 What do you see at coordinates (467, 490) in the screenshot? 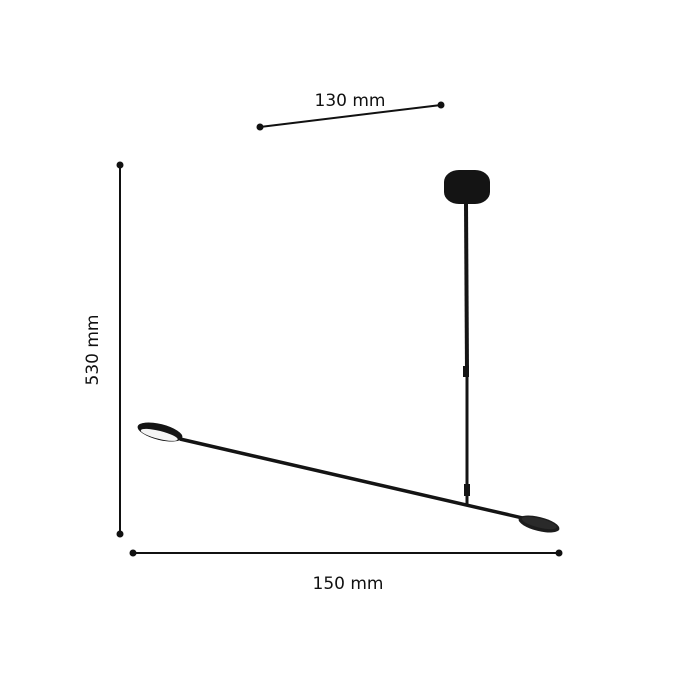
I see `rod-connector` at bounding box center [467, 490].